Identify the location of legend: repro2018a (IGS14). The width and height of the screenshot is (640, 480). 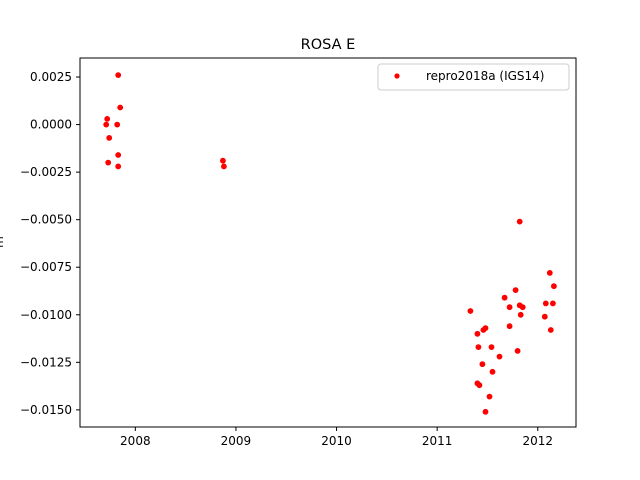
(473, 77).